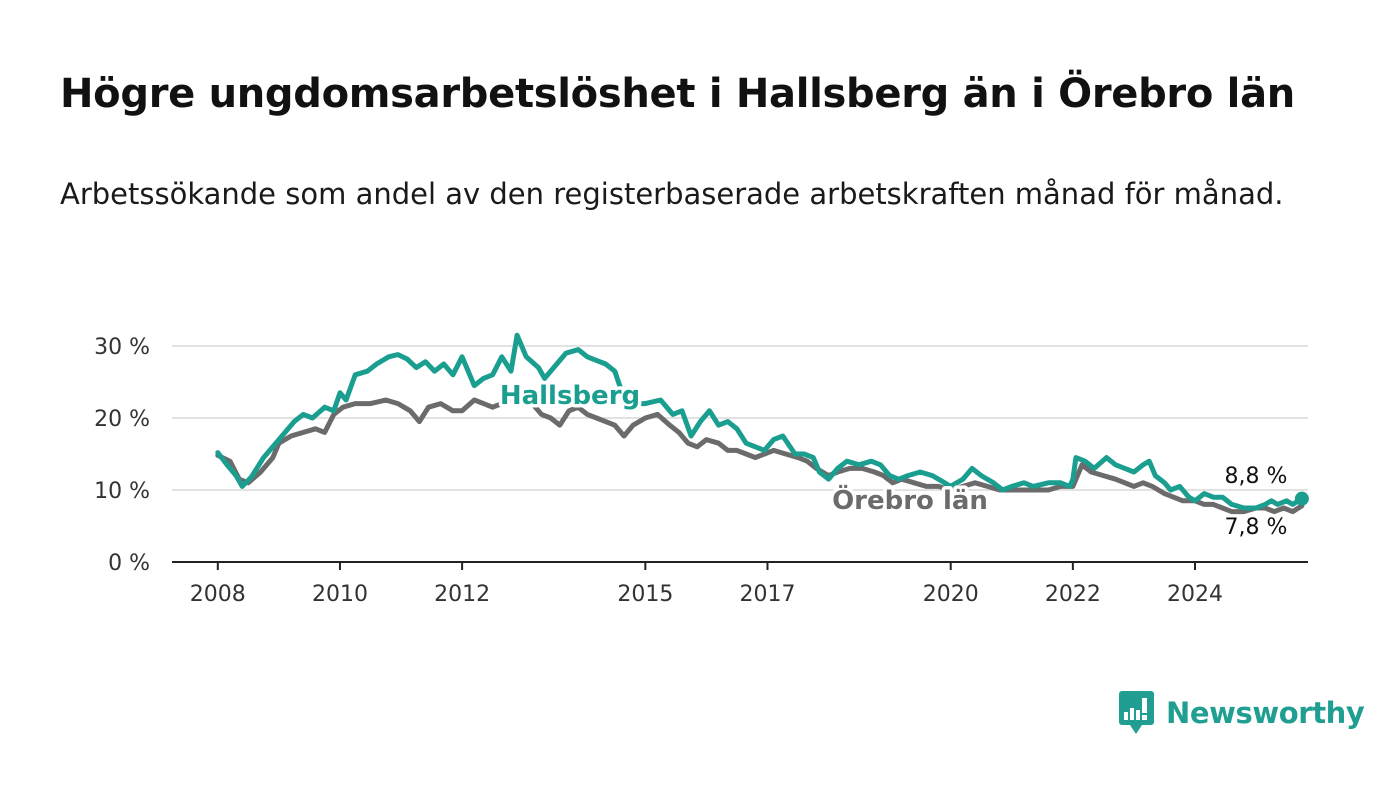 This screenshot has width=1400, height=794. Describe the element at coordinates (570, 396) in the screenshot. I see `series-label-hallsberg: Hallsberg` at that location.